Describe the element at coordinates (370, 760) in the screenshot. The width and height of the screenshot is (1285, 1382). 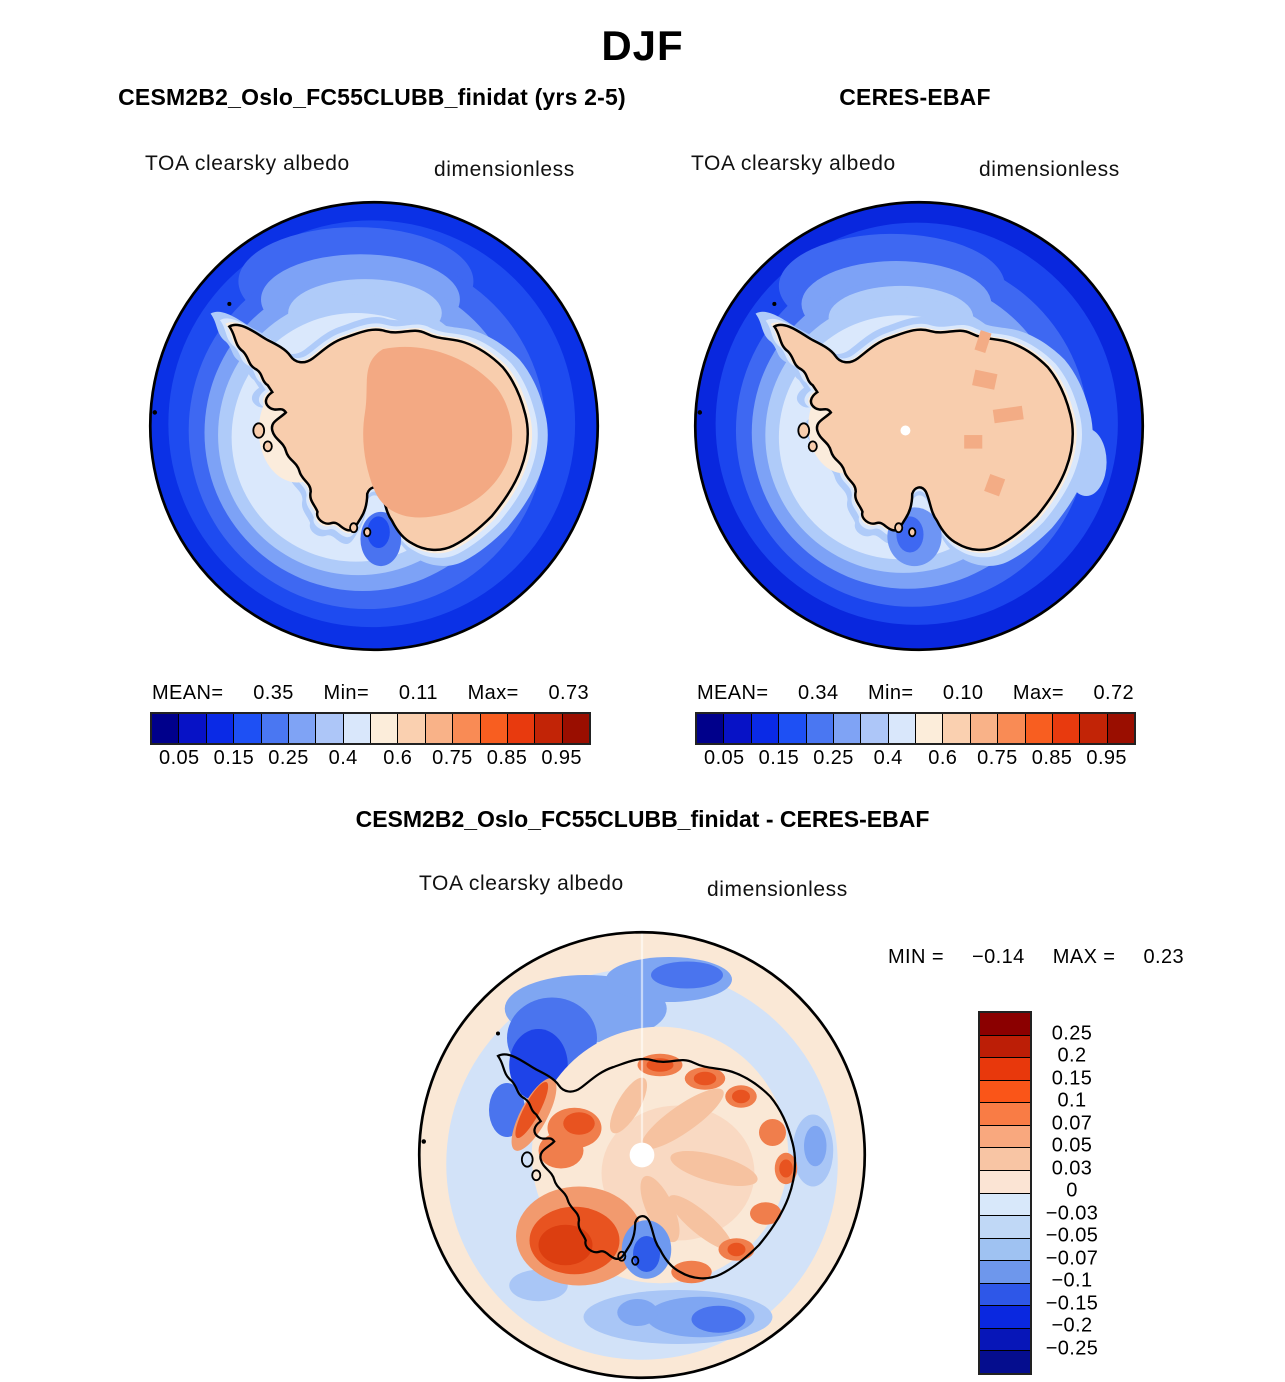
I see `model-colorbar-ticks: 0.05 0.15 0.25 0.4 0.6 0.75 0.85 0.95` at that location.